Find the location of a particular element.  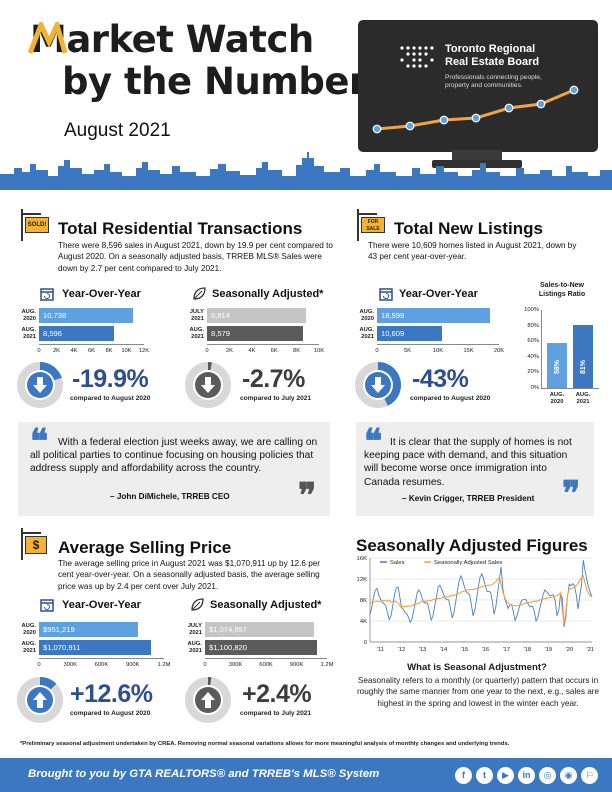

monitor-frame is located at coordinates (478, 86).